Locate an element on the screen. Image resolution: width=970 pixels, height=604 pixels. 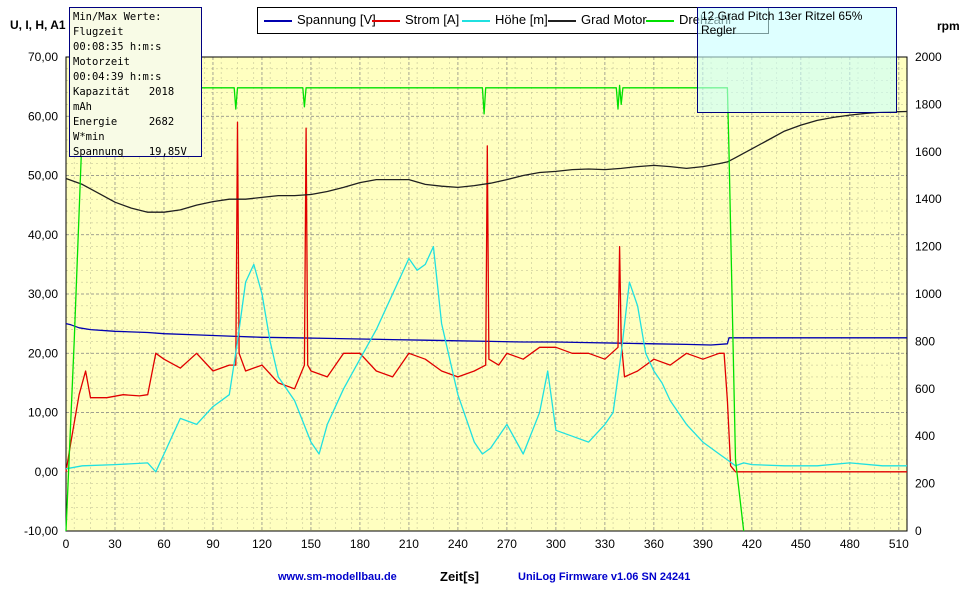
info-row: Energie 2682 is located at coordinates (124, 122).